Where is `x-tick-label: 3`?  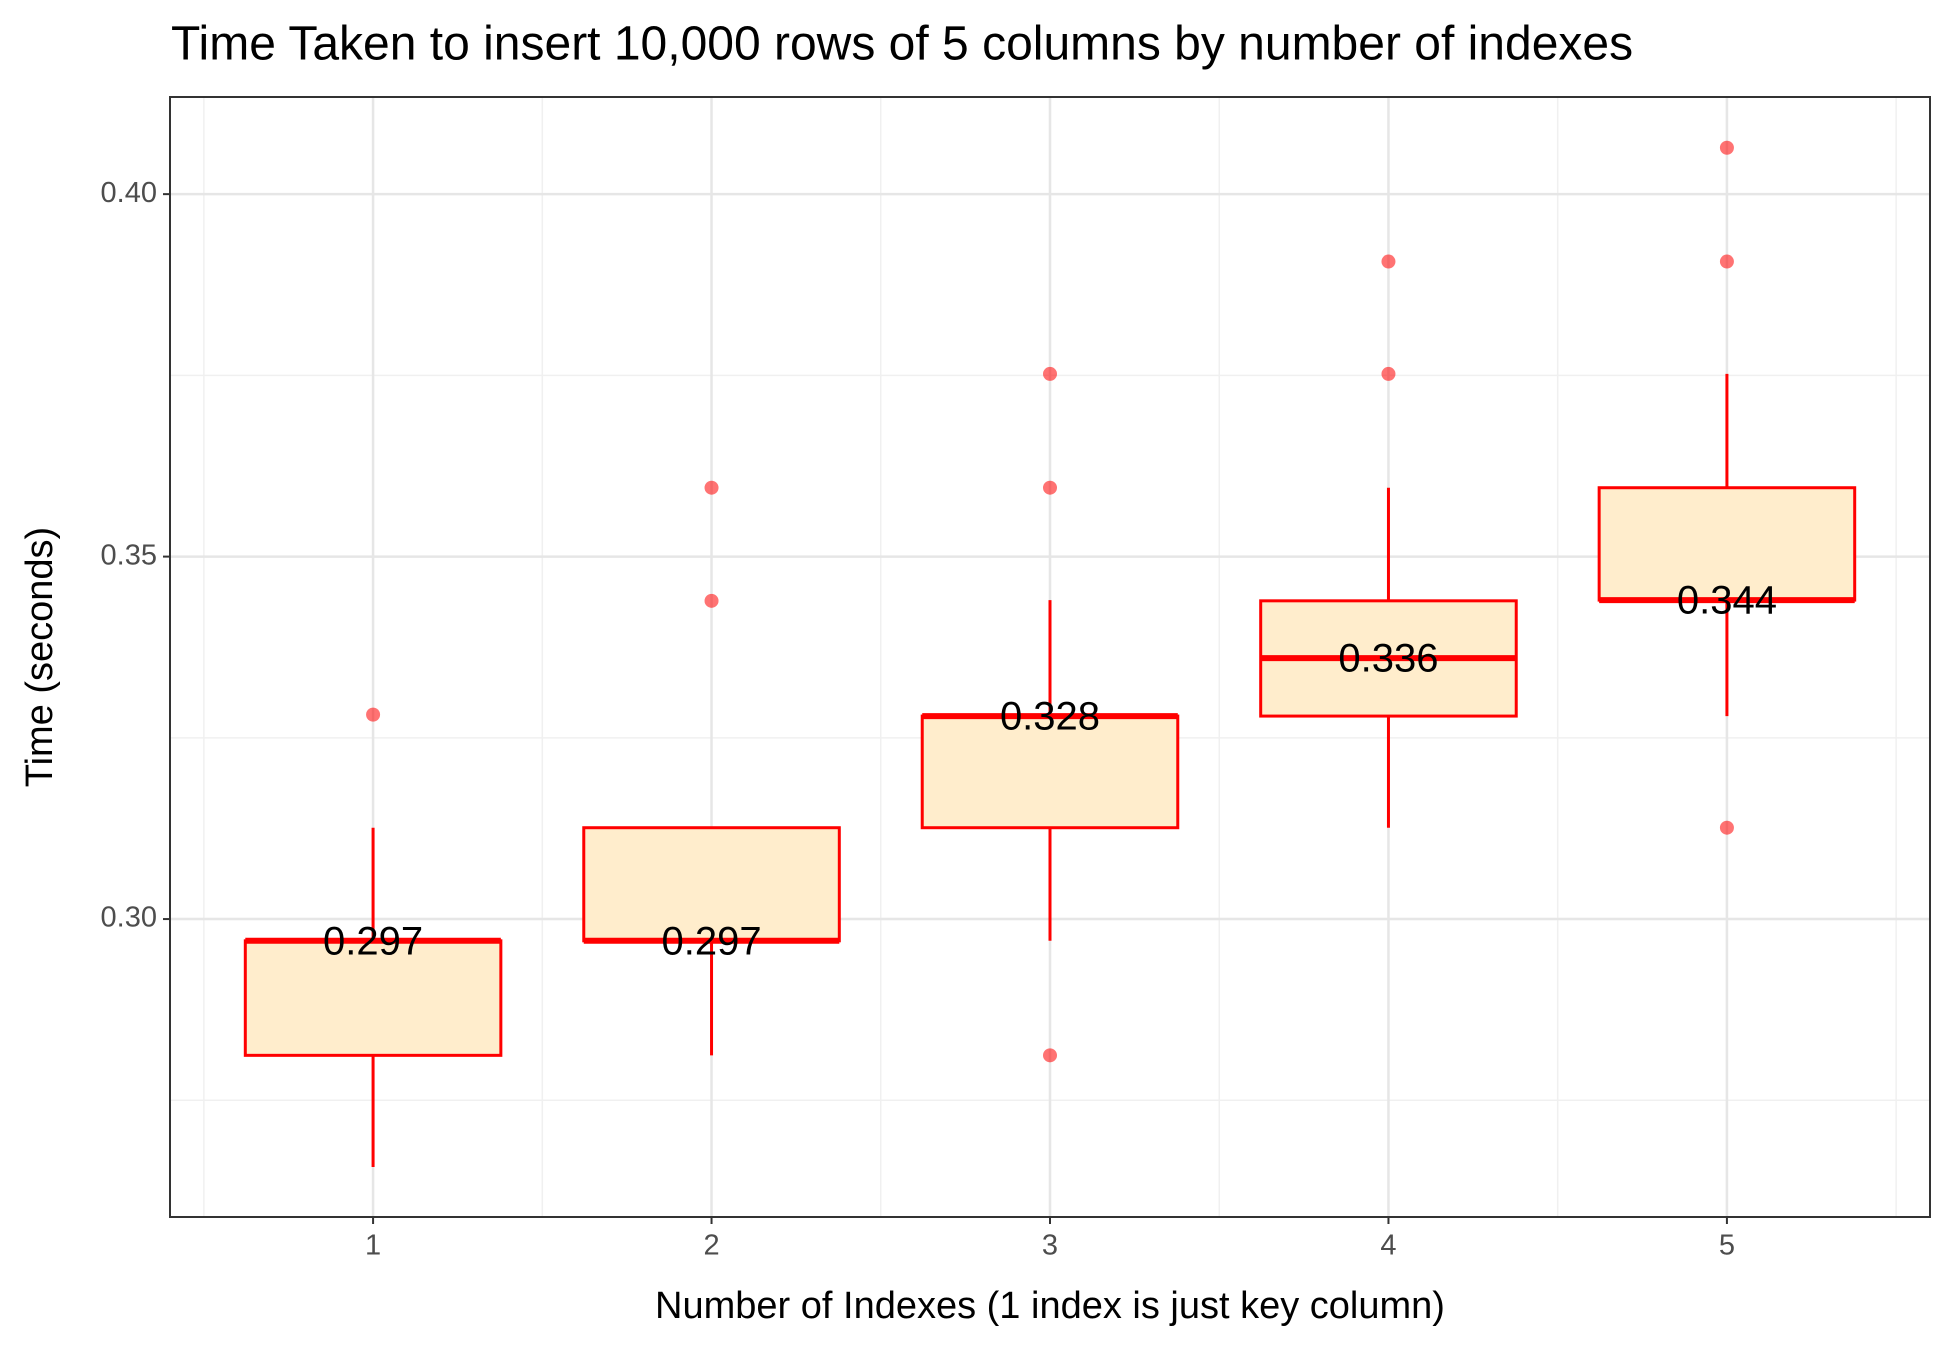 x-tick-label: 3 is located at coordinates (1050, 1246).